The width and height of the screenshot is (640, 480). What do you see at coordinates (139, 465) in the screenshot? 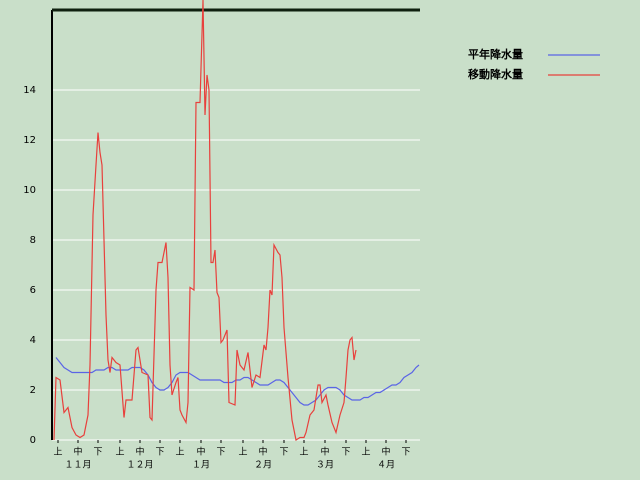
I see `month-label: １２月` at bounding box center [139, 465].